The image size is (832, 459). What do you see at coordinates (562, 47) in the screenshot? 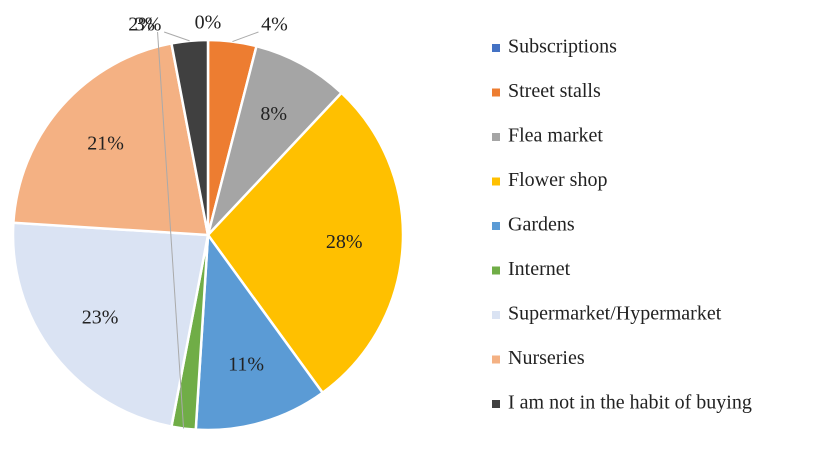
I see `legend-label: Subscriptions` at bounding box center [562, 47].